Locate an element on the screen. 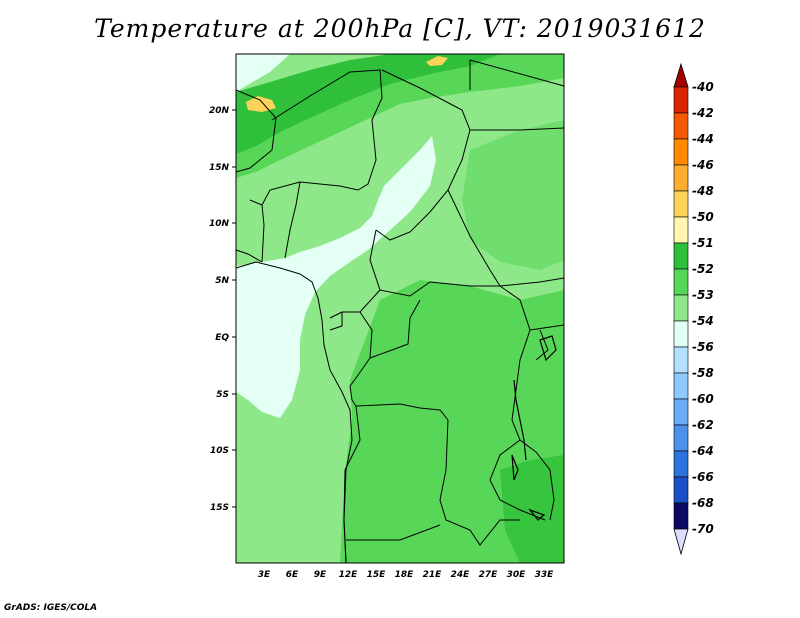 This screenshot has height=618, width=800. lon-label-24e: 24E is located at coordinates (461, 575).